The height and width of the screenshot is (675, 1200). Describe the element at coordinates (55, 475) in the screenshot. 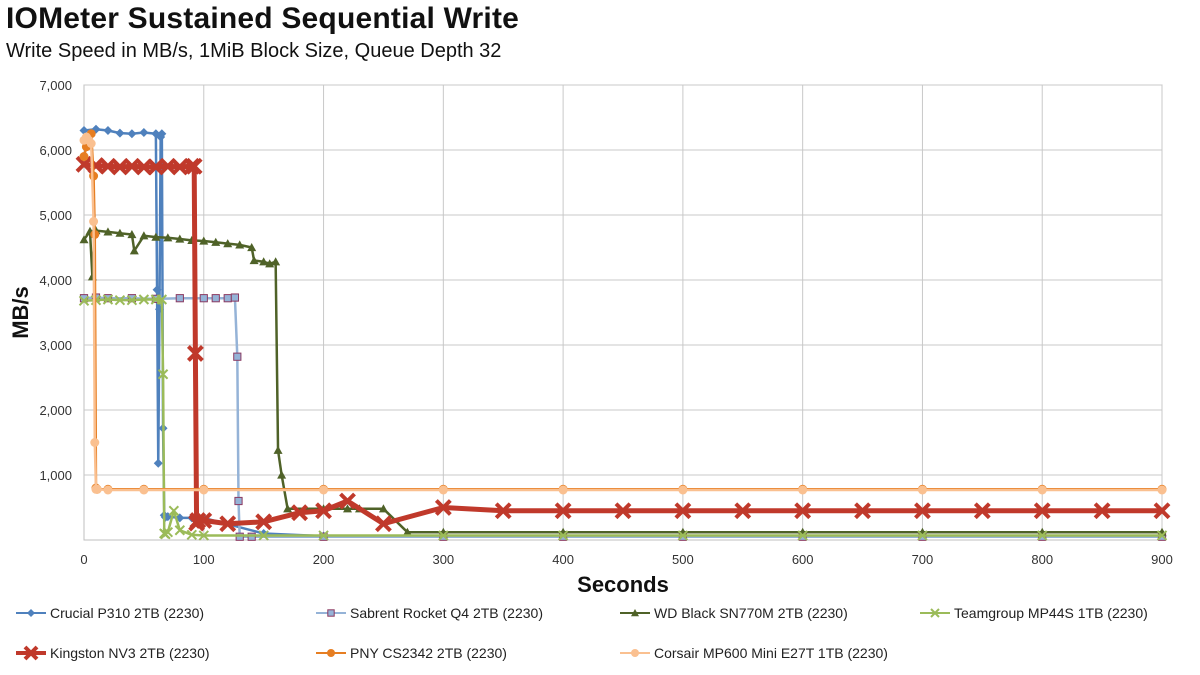

I see `y-tick-label: 1,000` at that location.